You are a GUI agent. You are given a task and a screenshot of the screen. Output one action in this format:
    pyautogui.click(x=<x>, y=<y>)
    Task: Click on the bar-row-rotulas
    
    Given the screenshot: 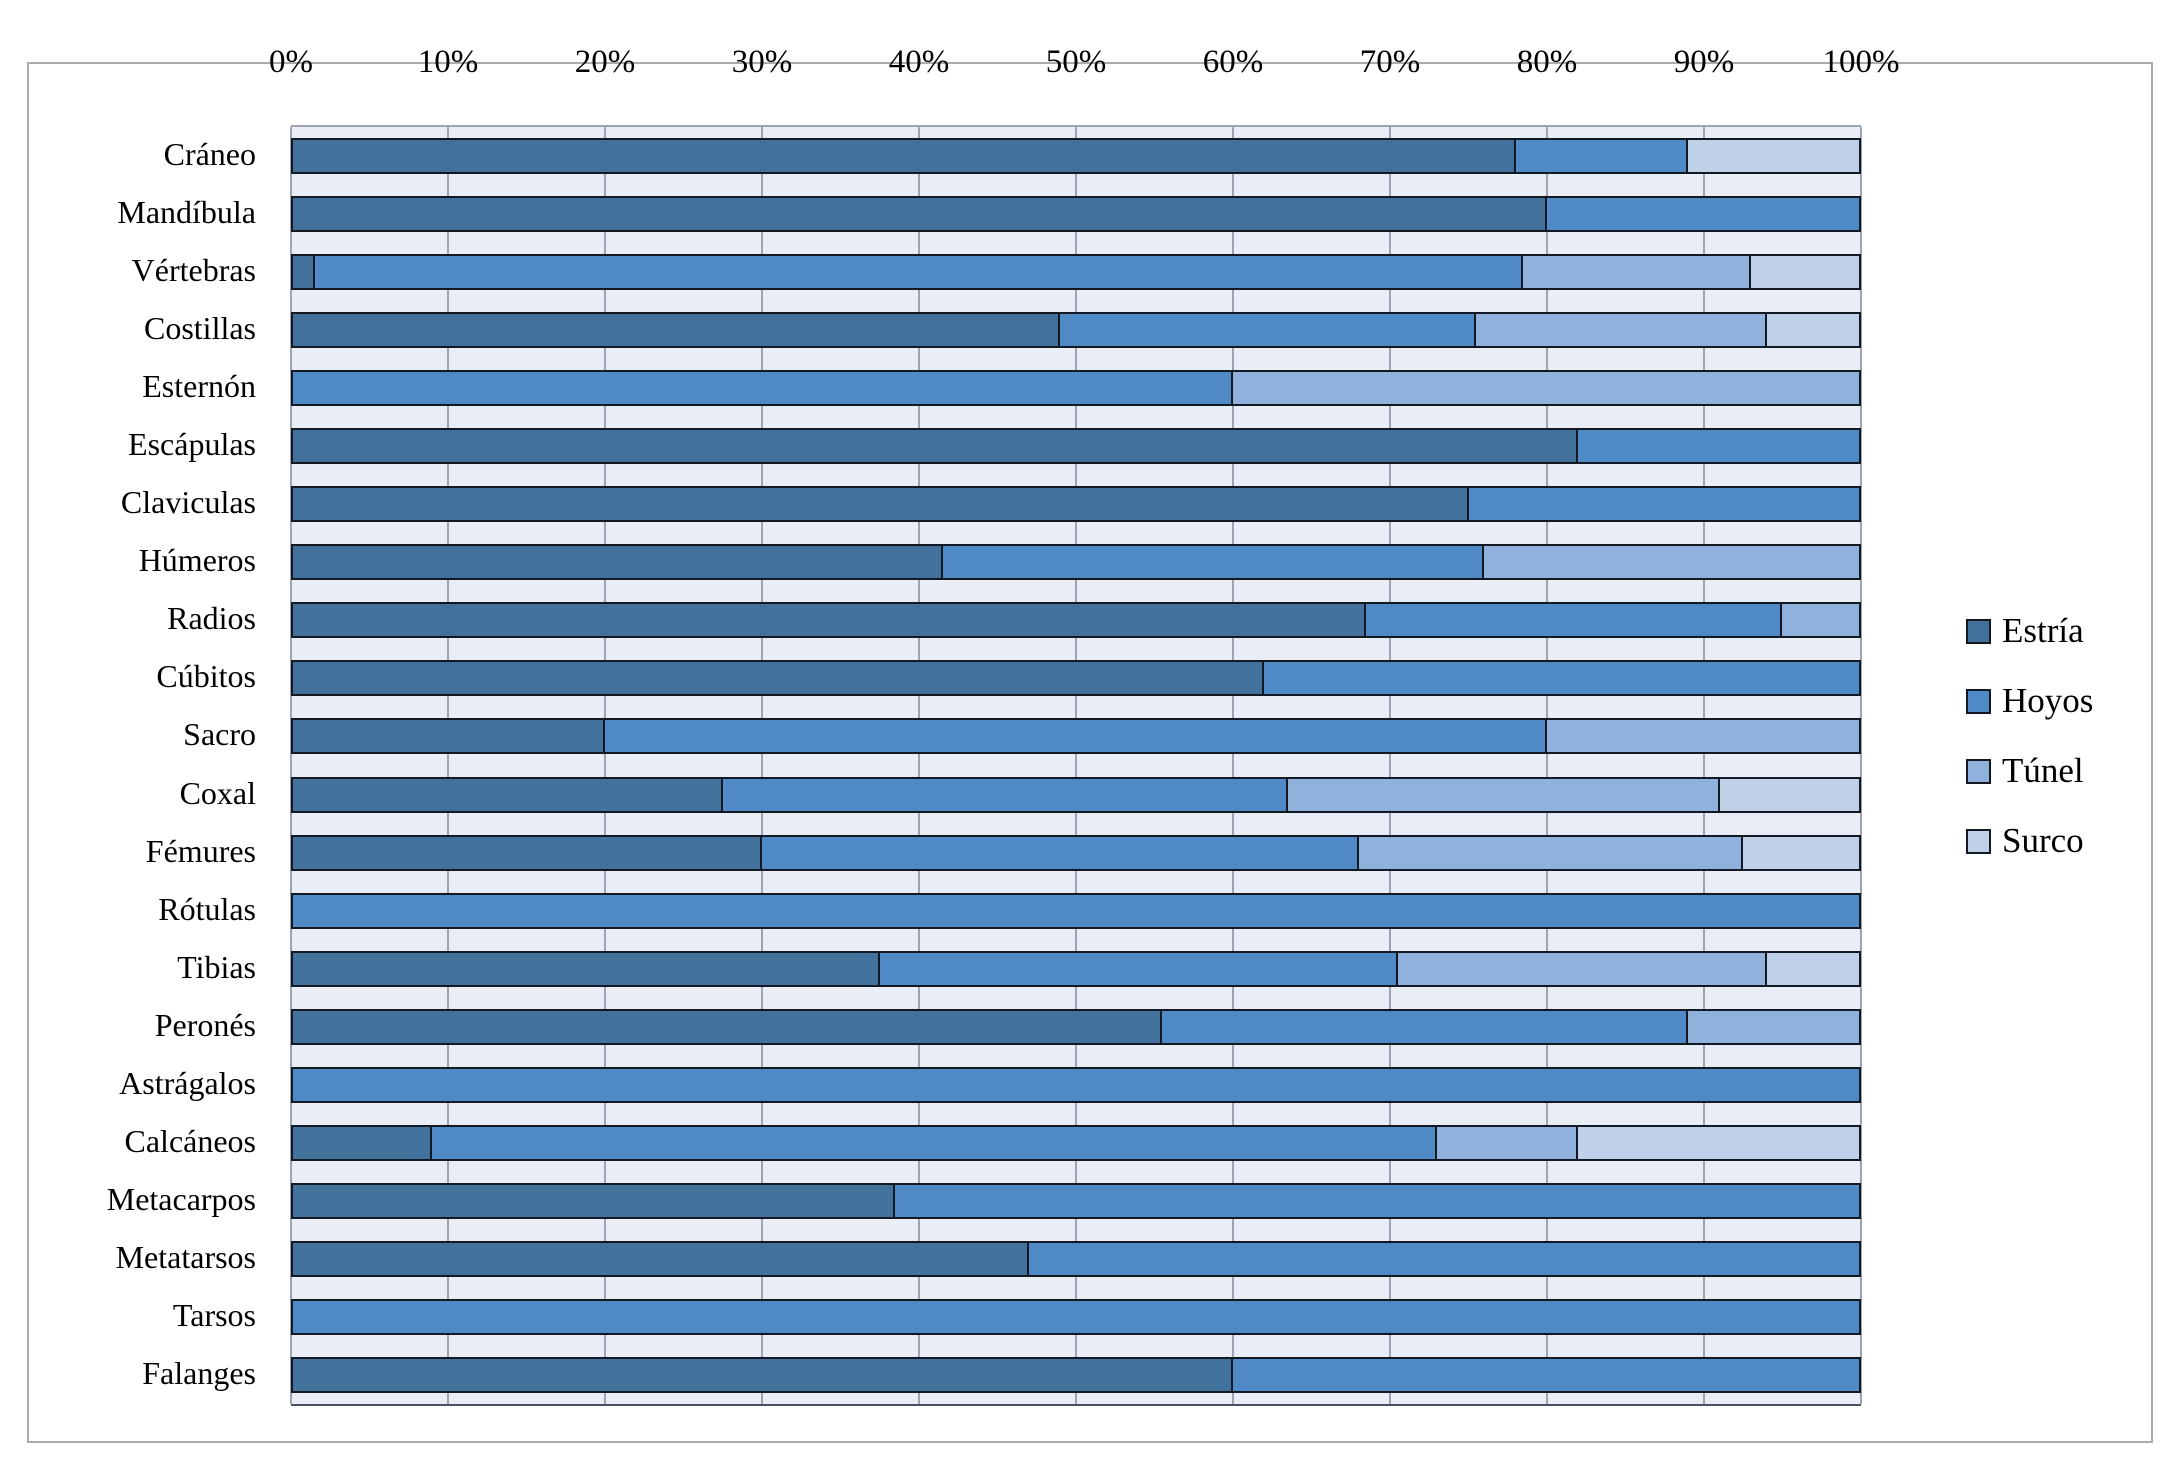 What is the action you would take?
    pyautogui.click(x=1076, y=910)
    